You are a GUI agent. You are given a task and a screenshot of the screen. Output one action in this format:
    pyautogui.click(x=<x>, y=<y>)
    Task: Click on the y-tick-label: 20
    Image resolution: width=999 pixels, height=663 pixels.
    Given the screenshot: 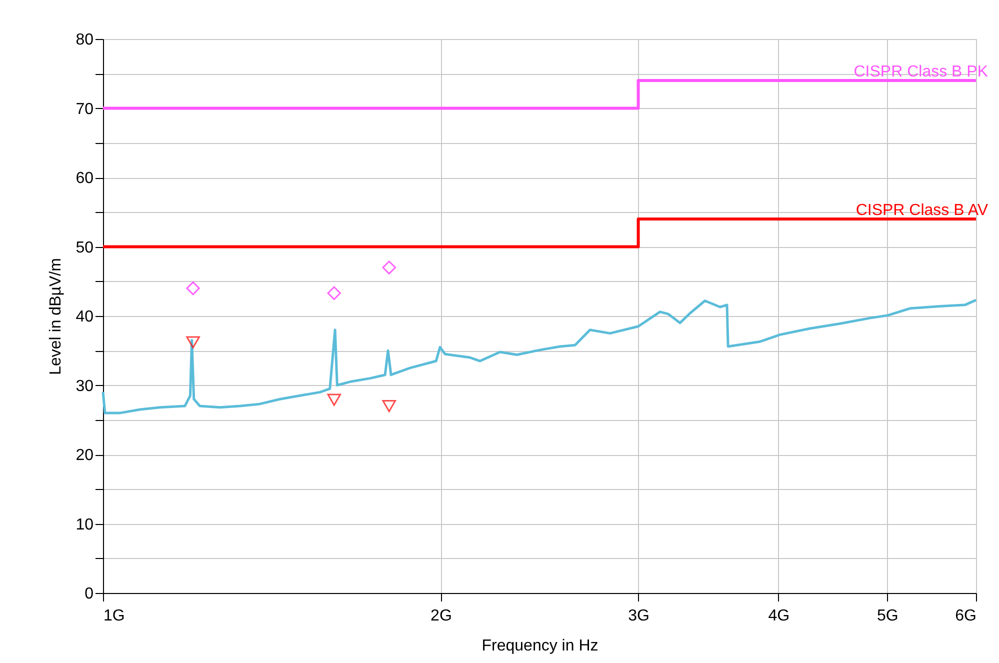 What is the action you would take?
    pyautogui.click(x=85, y=455)
    